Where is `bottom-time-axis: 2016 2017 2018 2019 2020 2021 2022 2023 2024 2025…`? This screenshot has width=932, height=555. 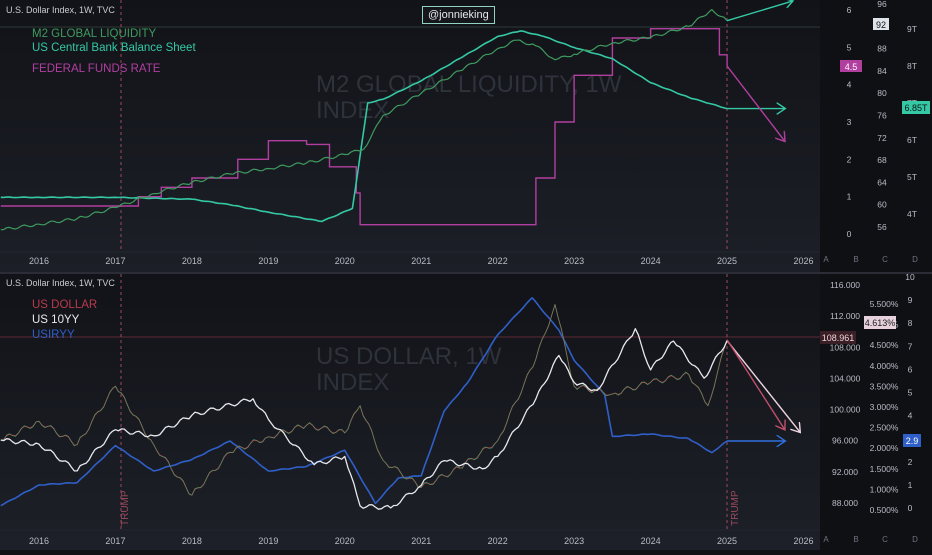
bottom-time-axis: 2016 2017 2018 2019 2020 2021 2022 2023 2024 2025… is located at coordinates (421, 541).